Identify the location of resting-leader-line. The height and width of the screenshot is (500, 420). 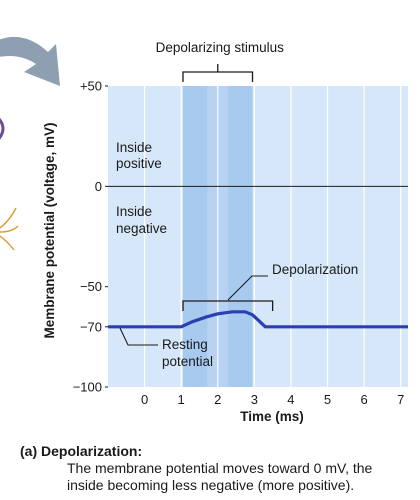
(138, 336).